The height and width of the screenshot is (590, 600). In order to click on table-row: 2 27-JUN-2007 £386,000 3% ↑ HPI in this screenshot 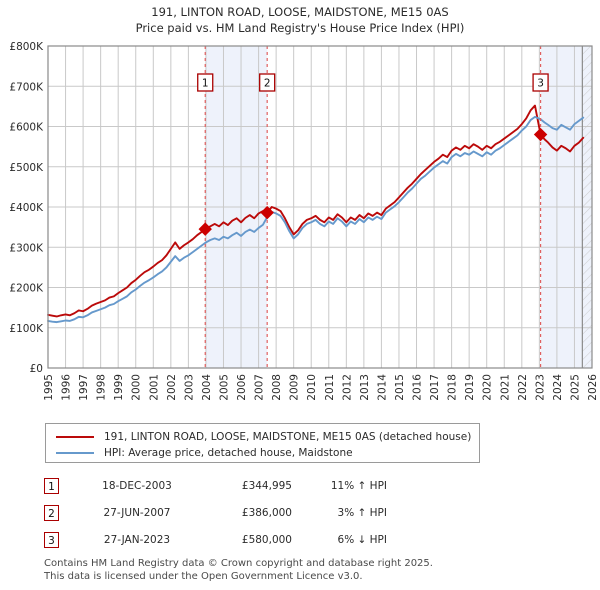, I will do `click(219, 512)`.